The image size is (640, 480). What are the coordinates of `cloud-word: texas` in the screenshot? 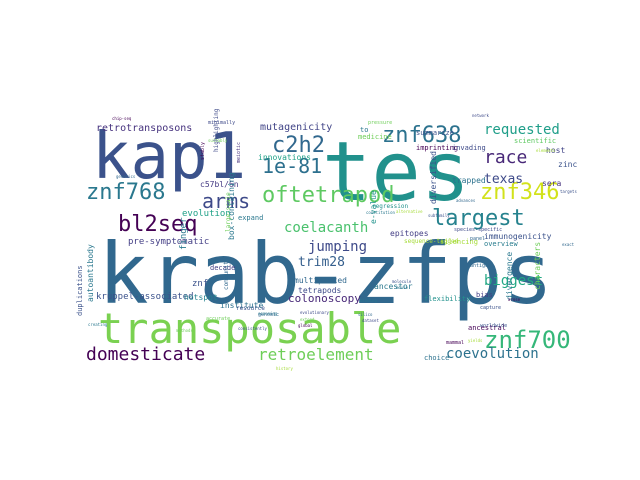 It's located at (503, 179).